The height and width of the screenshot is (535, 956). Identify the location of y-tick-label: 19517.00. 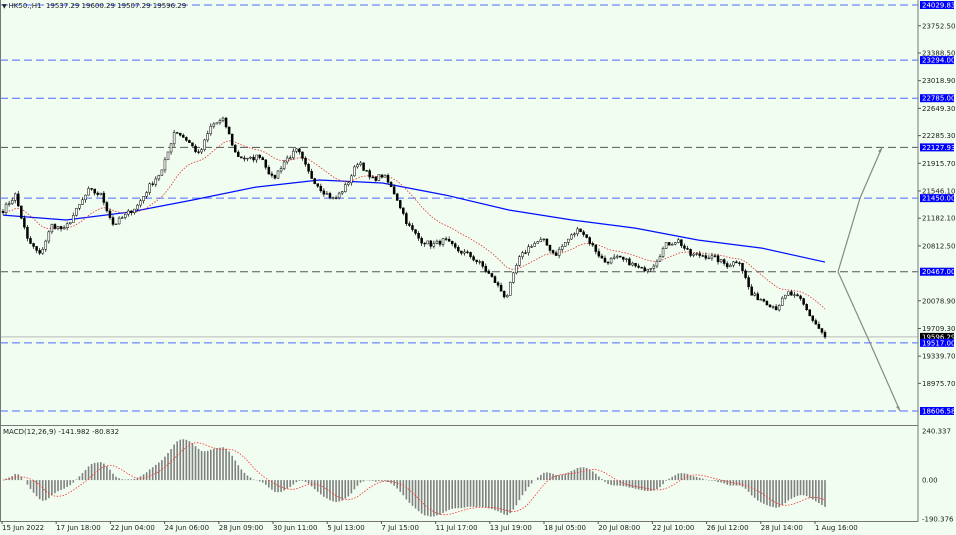
(938, 343).